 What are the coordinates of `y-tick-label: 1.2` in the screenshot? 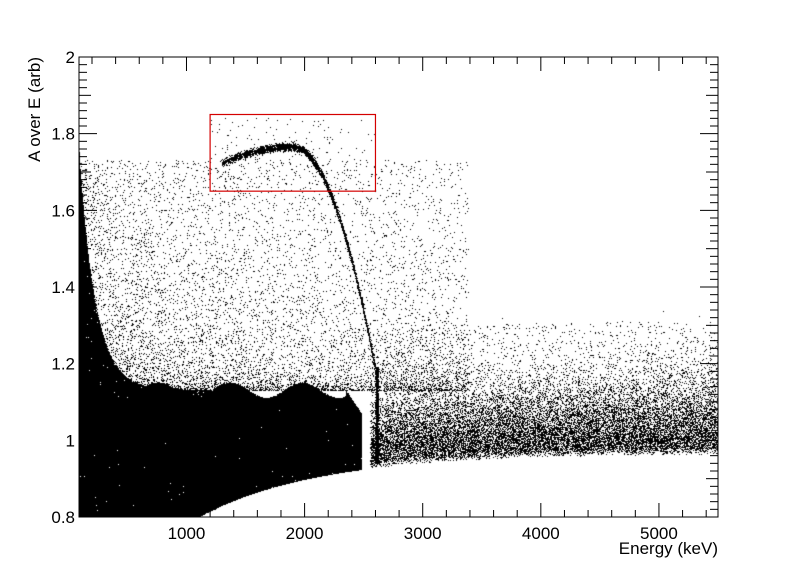 It's located at (63, 364).